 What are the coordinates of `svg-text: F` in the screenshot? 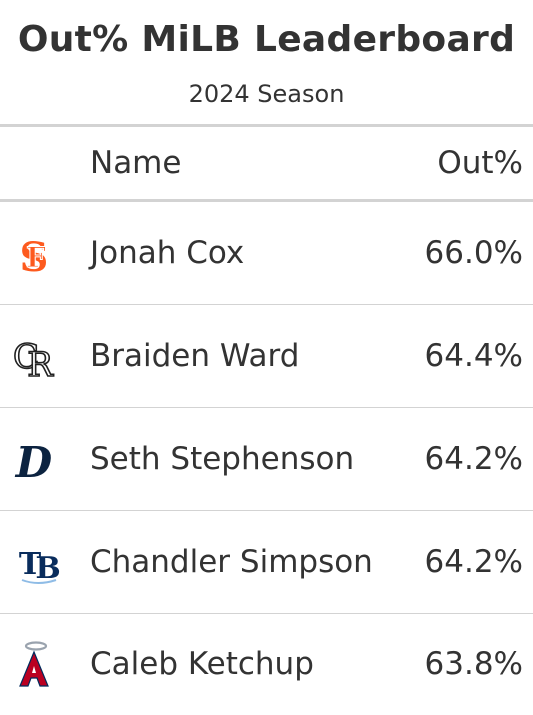 It's located at (36, 257).